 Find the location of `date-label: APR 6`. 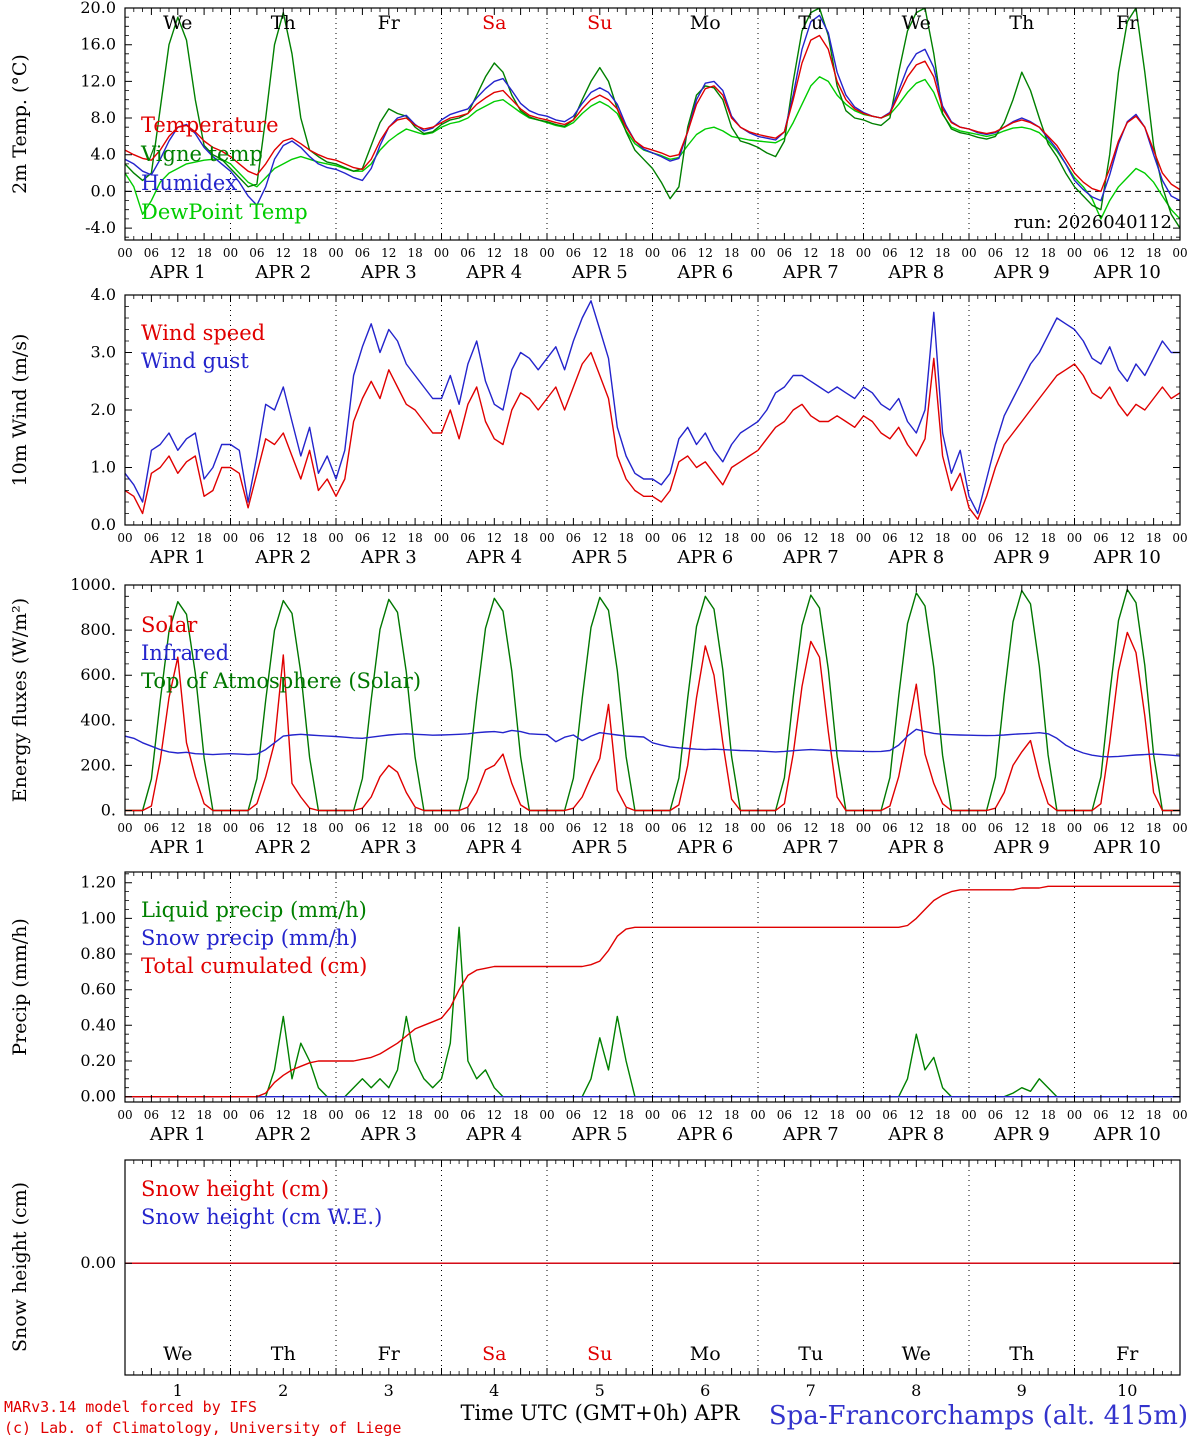

date-label: APR 6 is located at coordinates (704, 847).